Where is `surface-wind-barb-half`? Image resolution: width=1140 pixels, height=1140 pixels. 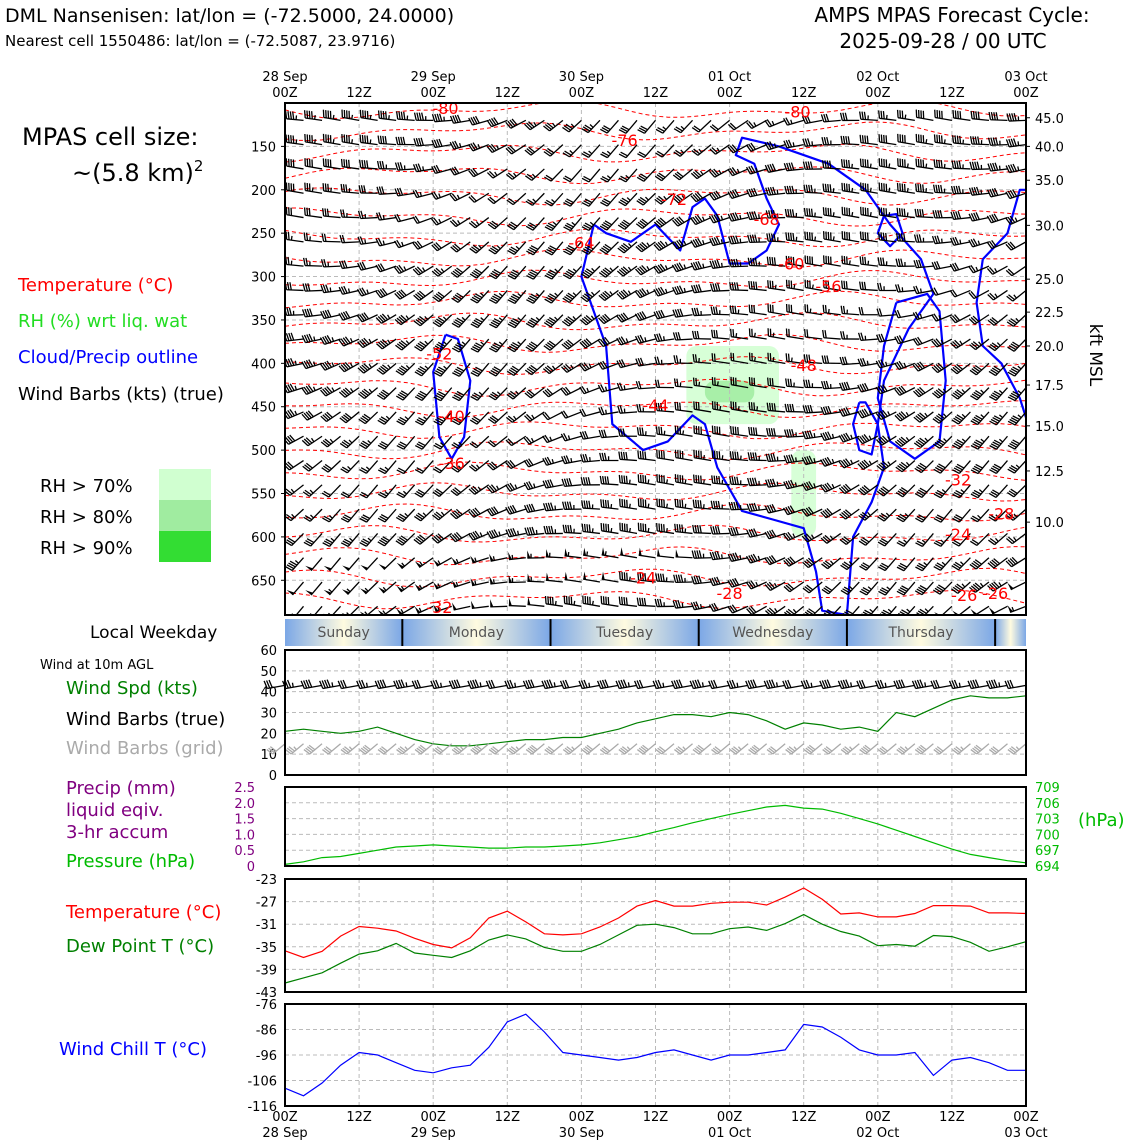 surface-wind-barb-half is located at coordinates (332, 684).